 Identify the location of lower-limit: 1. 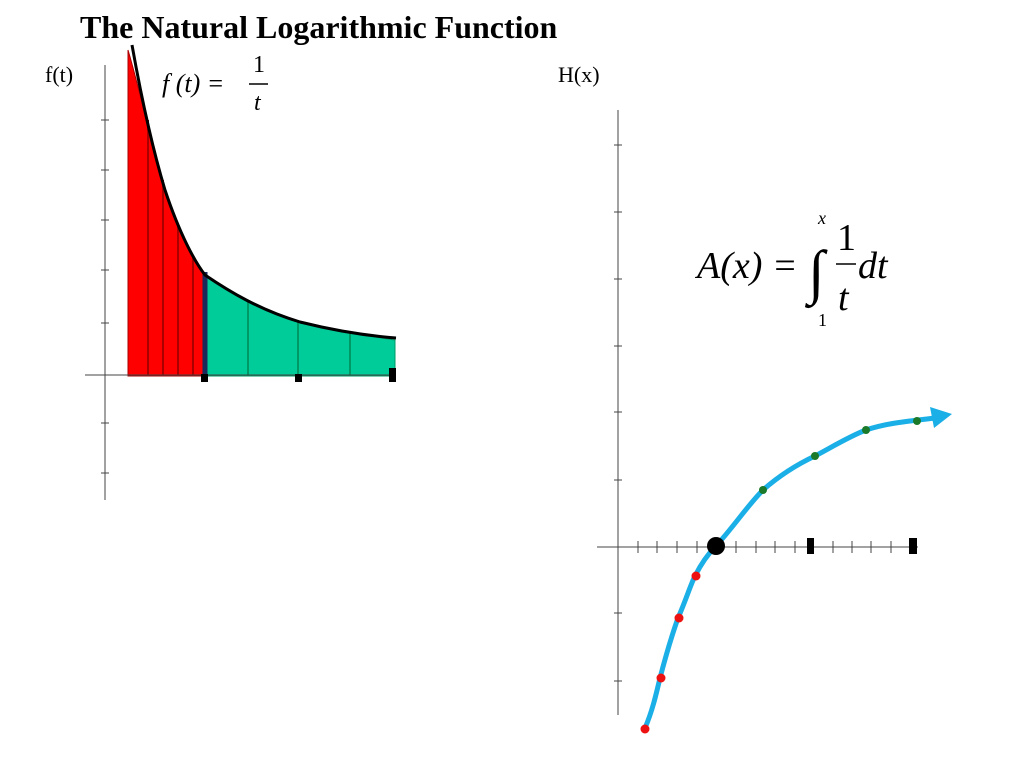
(822, 320).